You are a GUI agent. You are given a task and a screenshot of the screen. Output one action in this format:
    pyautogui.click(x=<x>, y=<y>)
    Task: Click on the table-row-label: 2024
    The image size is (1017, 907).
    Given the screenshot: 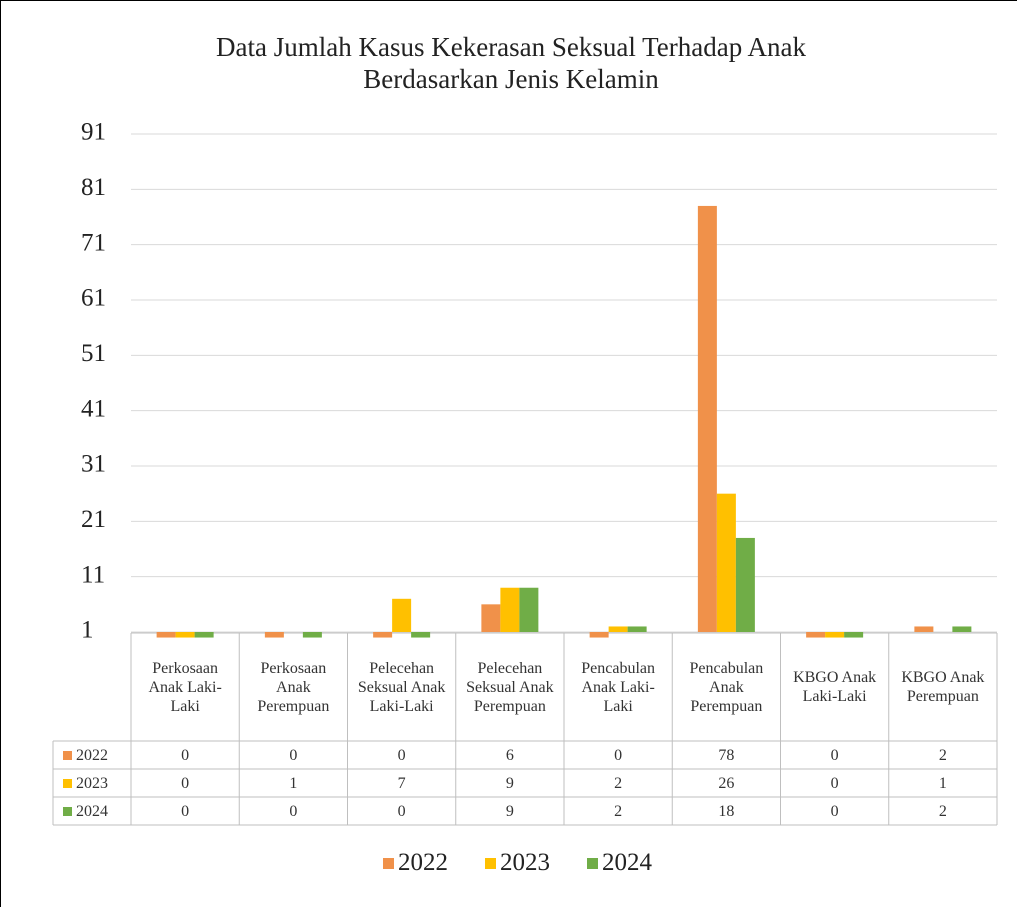 What is the action you would take?
    pyautogui.click(x=92, y=811)
    